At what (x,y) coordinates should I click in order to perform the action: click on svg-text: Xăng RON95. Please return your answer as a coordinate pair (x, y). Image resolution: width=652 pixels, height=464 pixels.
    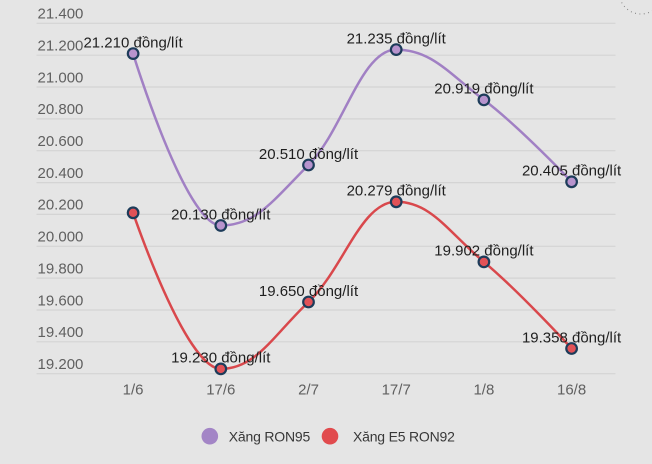
    Looking at the image, I should click on (270, 436).